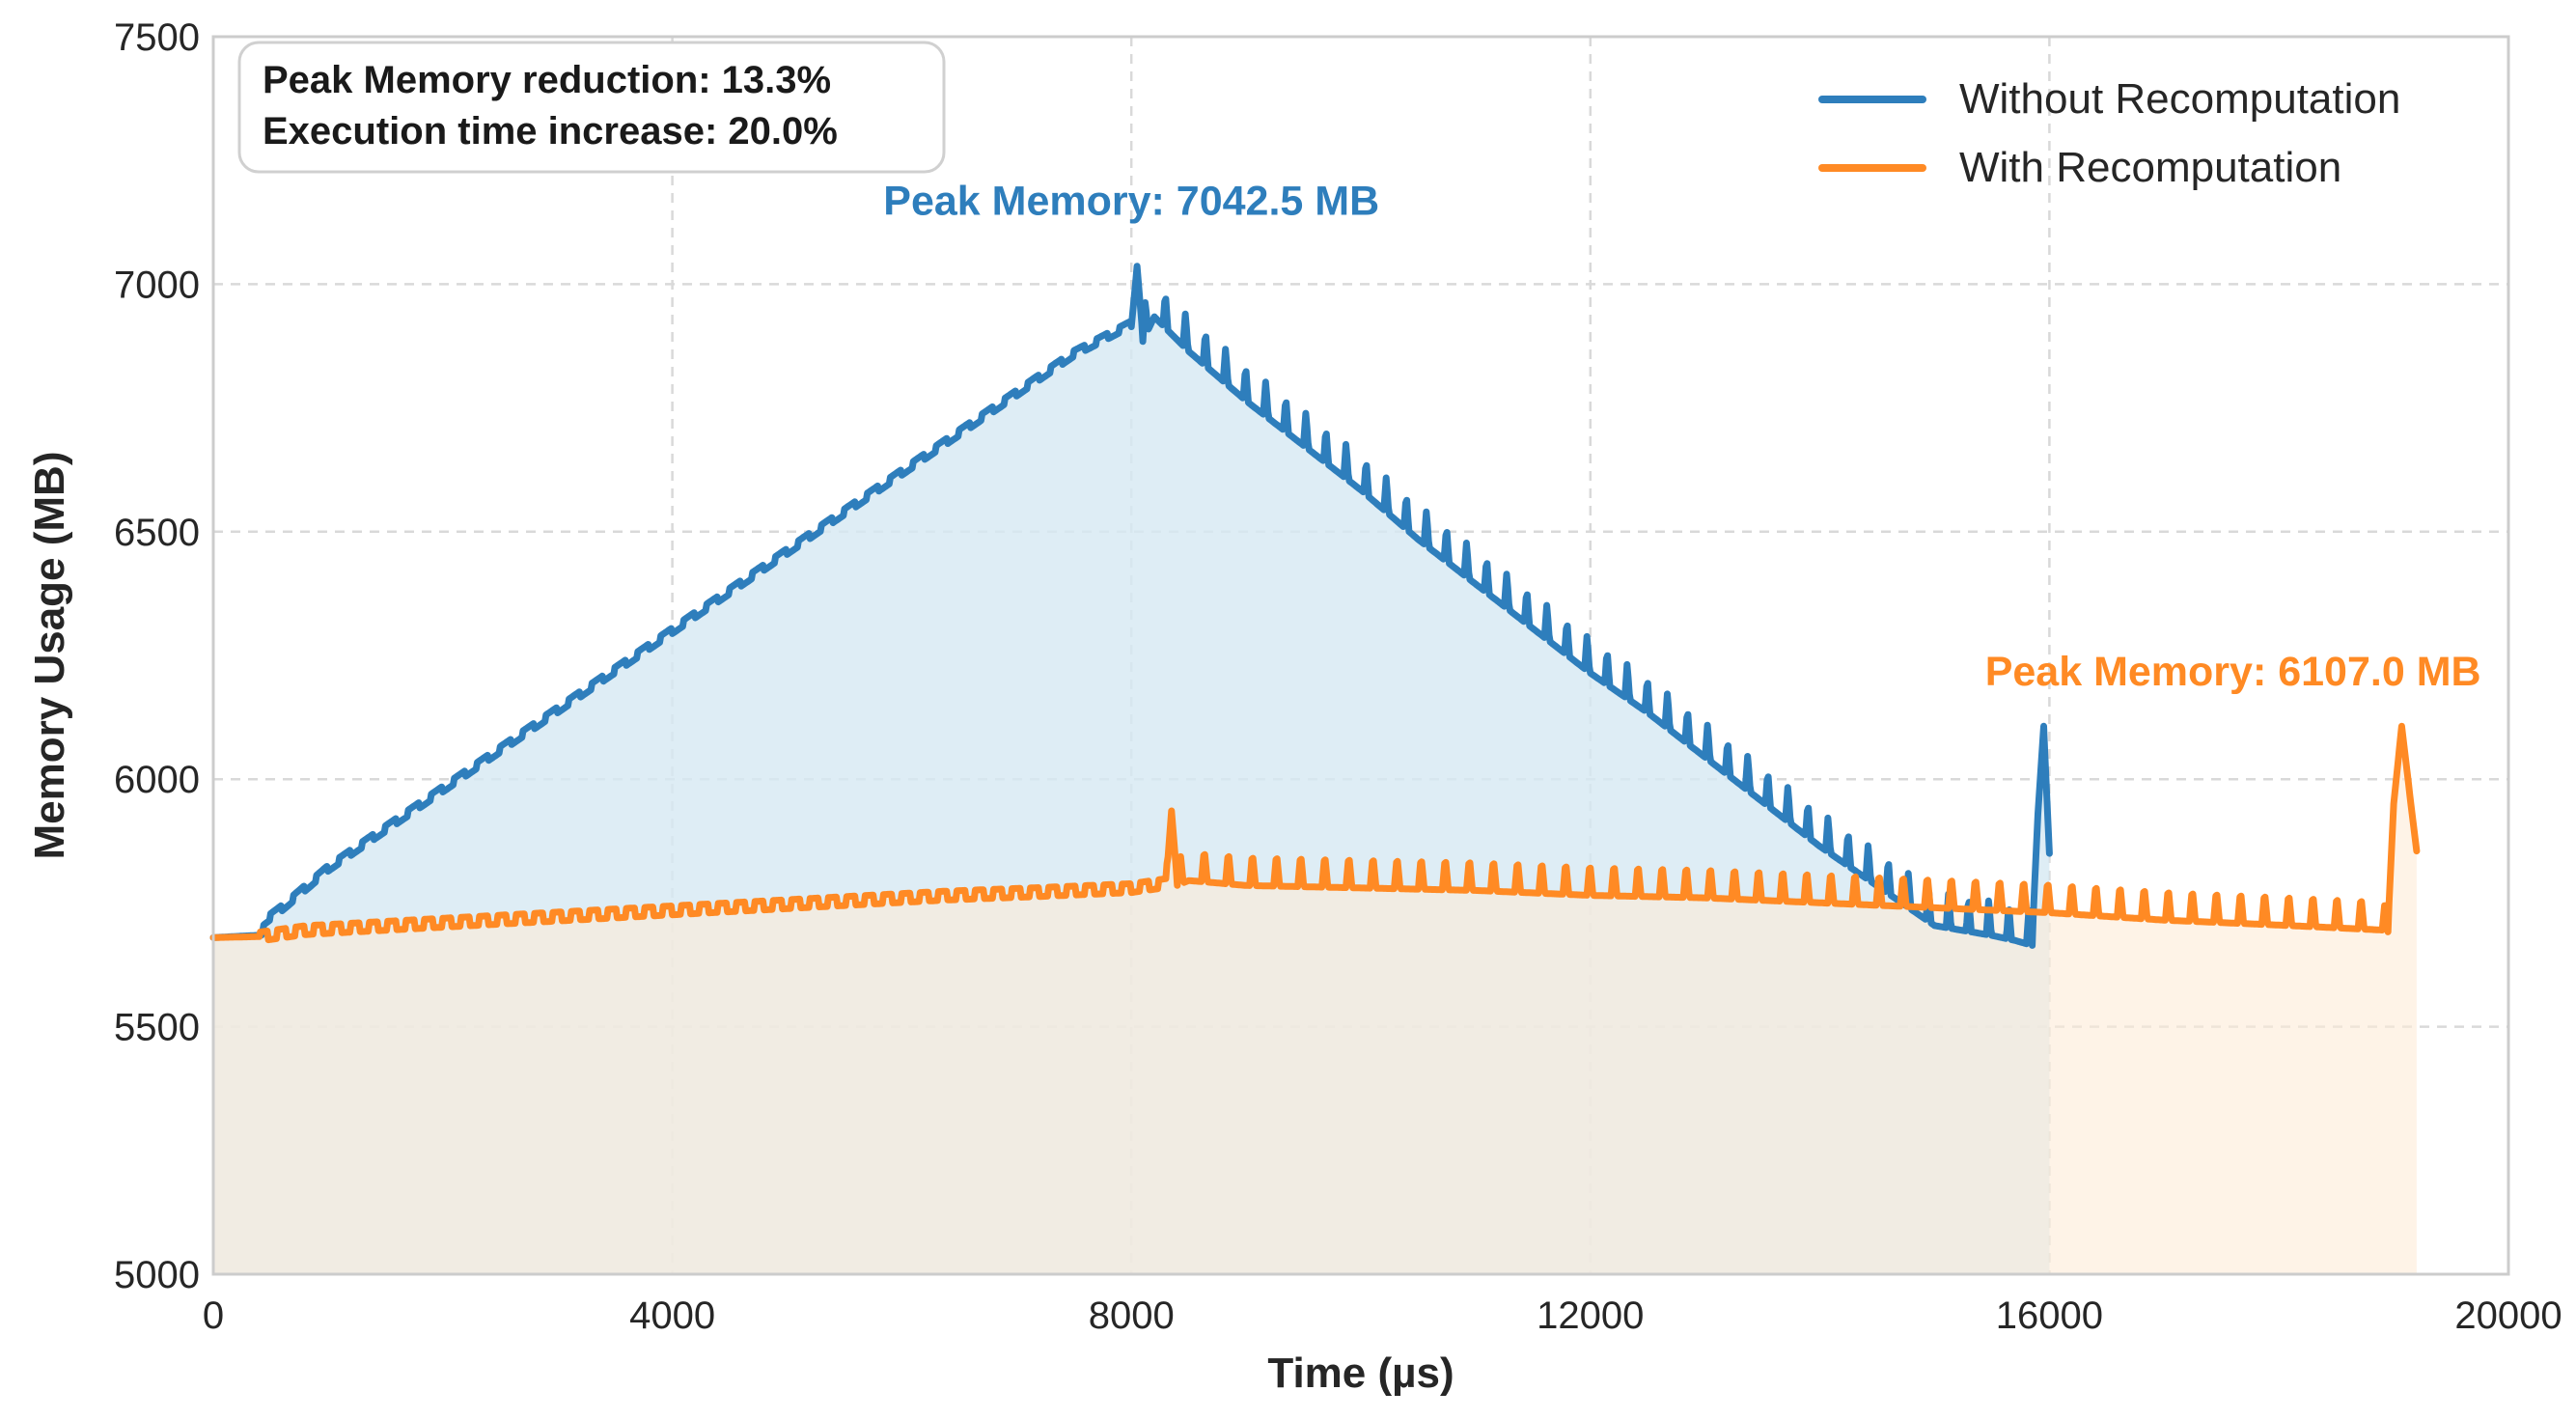  I want to click on legend-label-with-recomputation: With Recomputation, so click(2150, 167).